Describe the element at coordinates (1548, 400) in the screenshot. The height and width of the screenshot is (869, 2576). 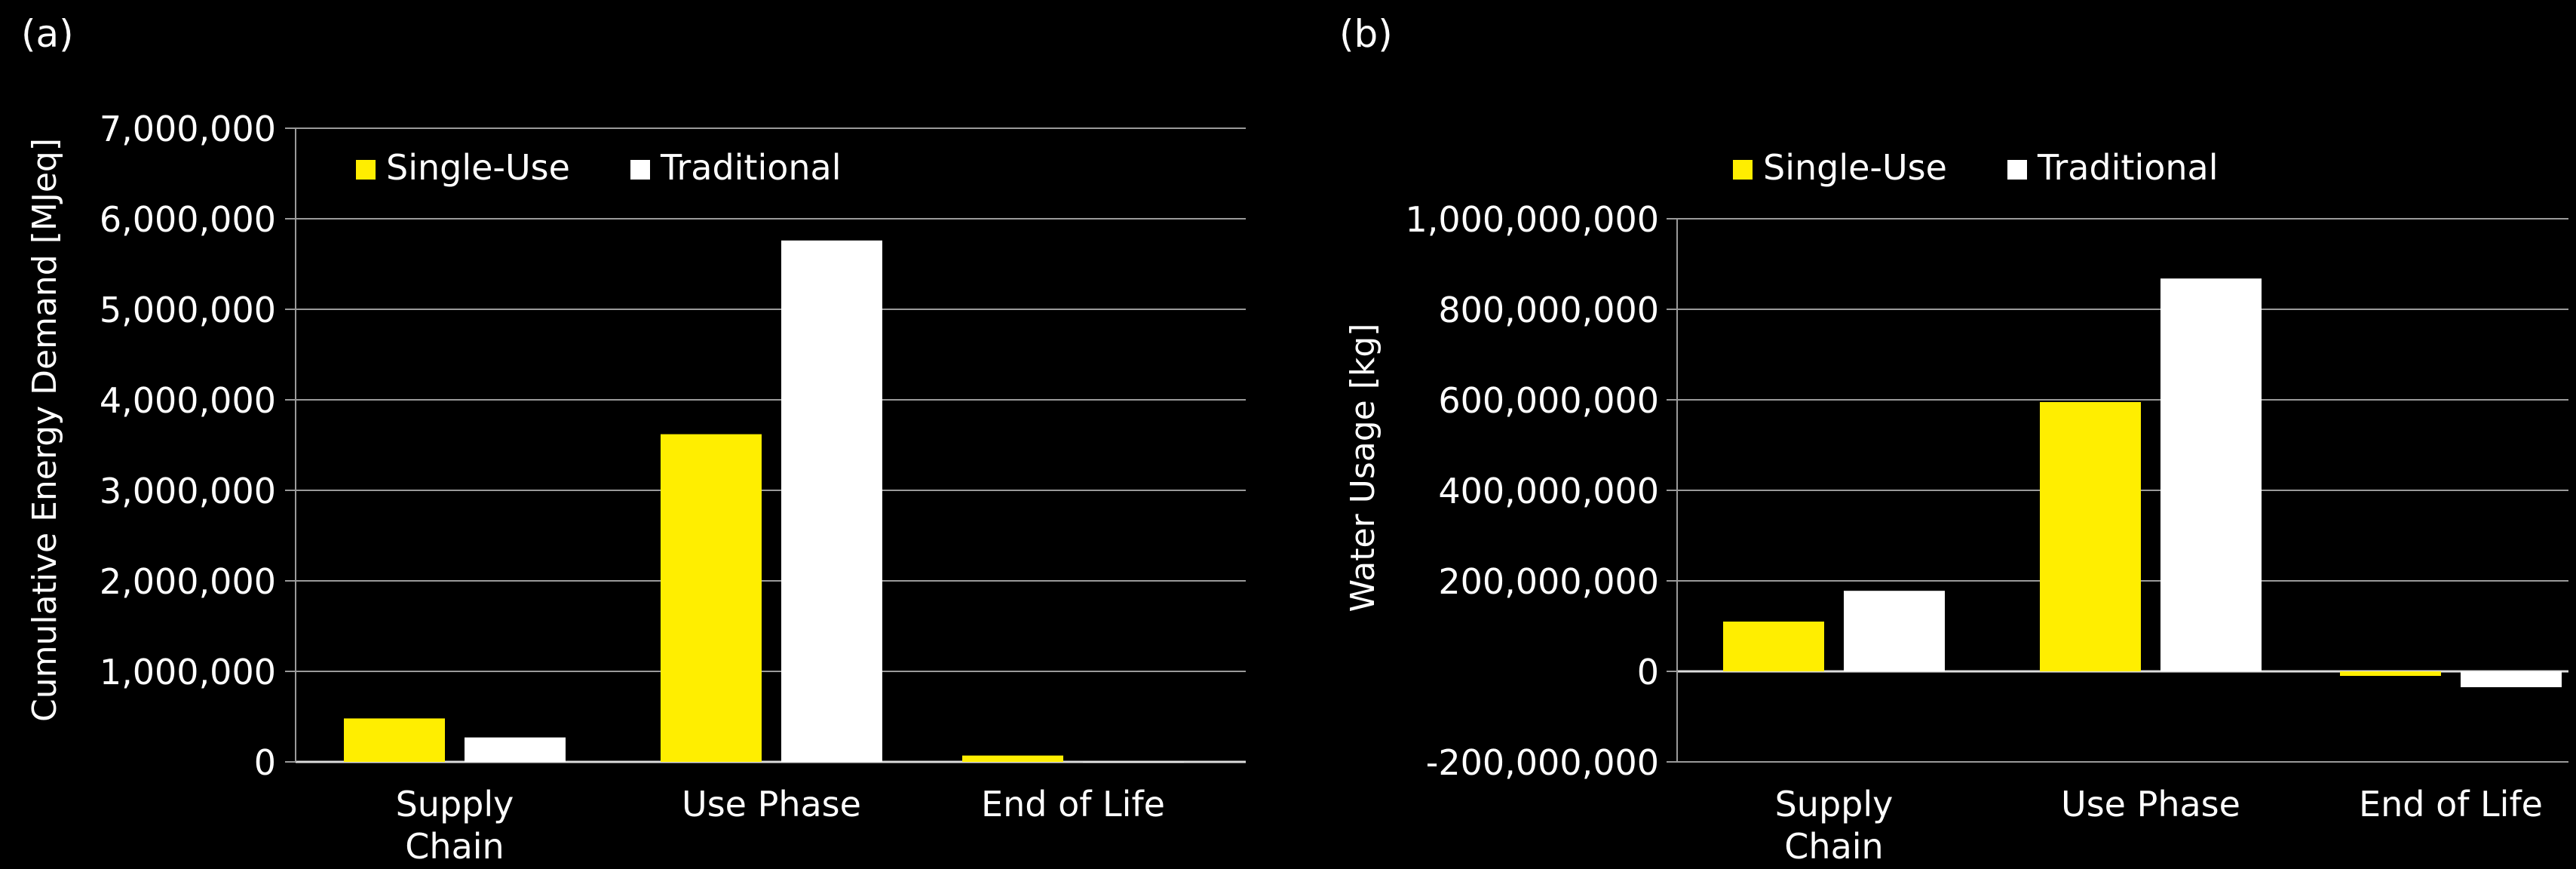
I see `y-tick-label: 600,000,000` at that location.